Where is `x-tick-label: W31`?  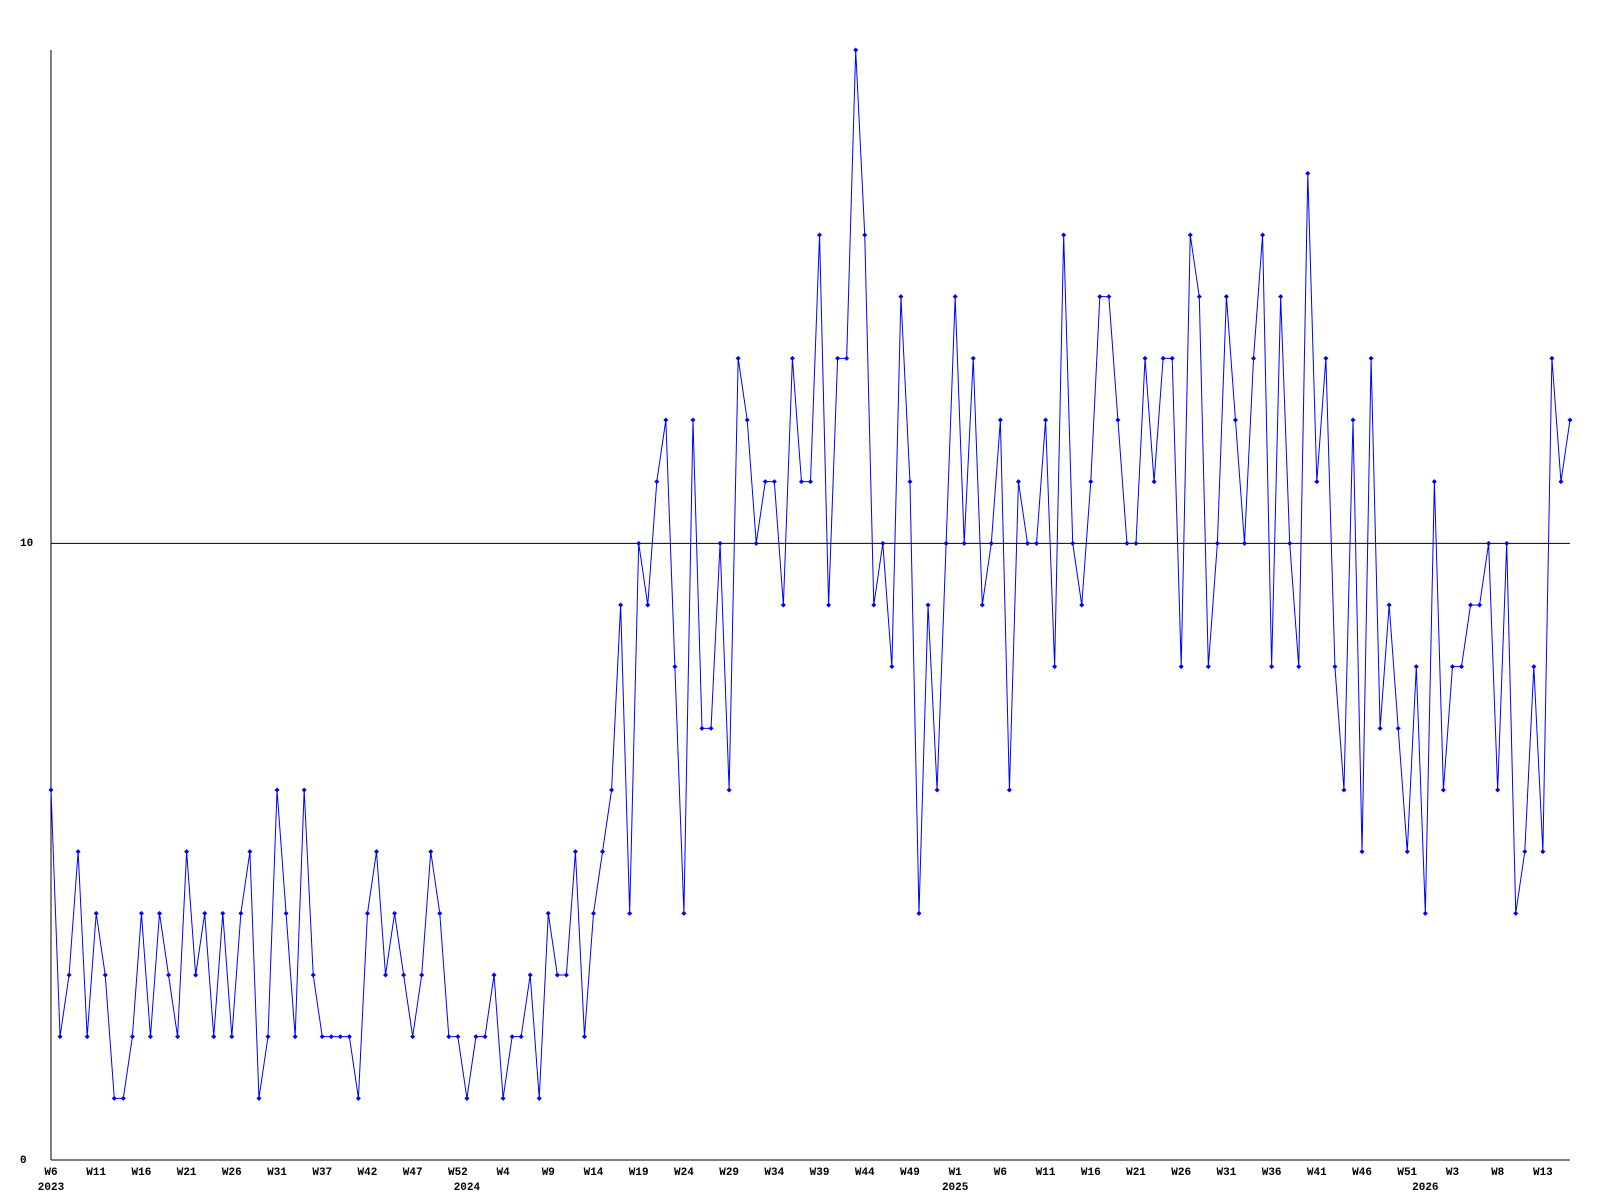
x-tick-label: W31 is located at coordinates (1227, 1173).